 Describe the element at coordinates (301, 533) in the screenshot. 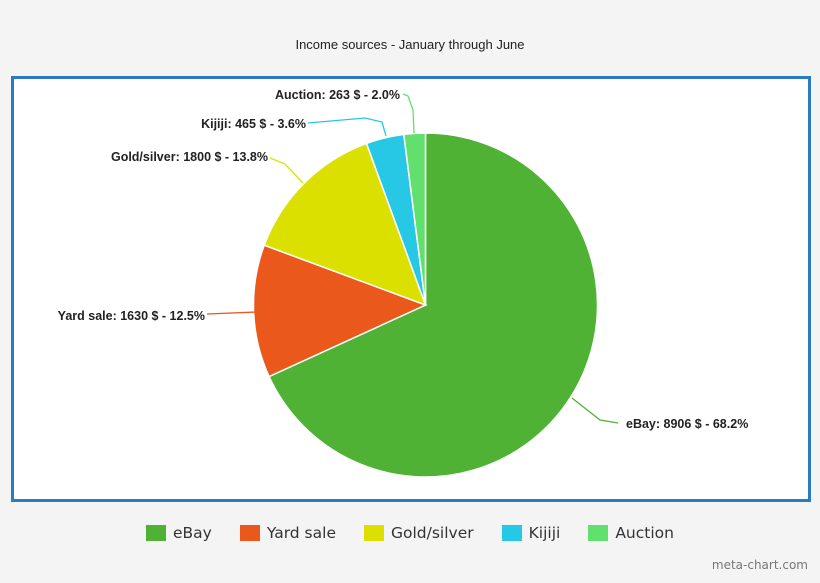

I see `legend-label: Yard sale` at that location.